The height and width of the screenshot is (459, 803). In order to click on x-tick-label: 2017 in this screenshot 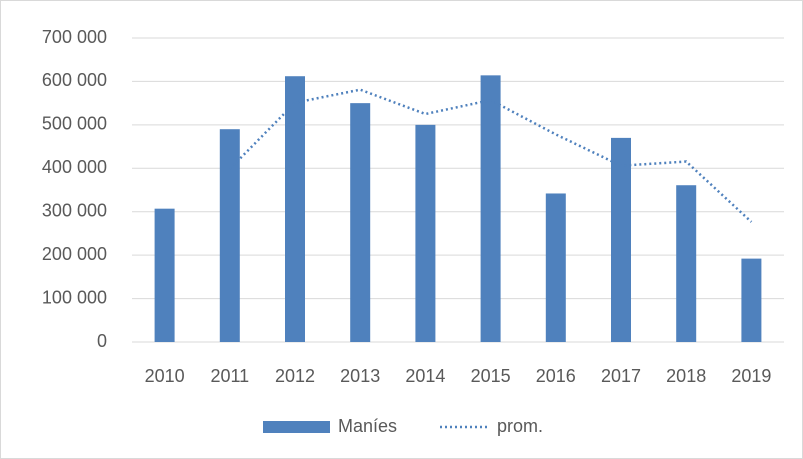, I will do `click(621, 376)`.